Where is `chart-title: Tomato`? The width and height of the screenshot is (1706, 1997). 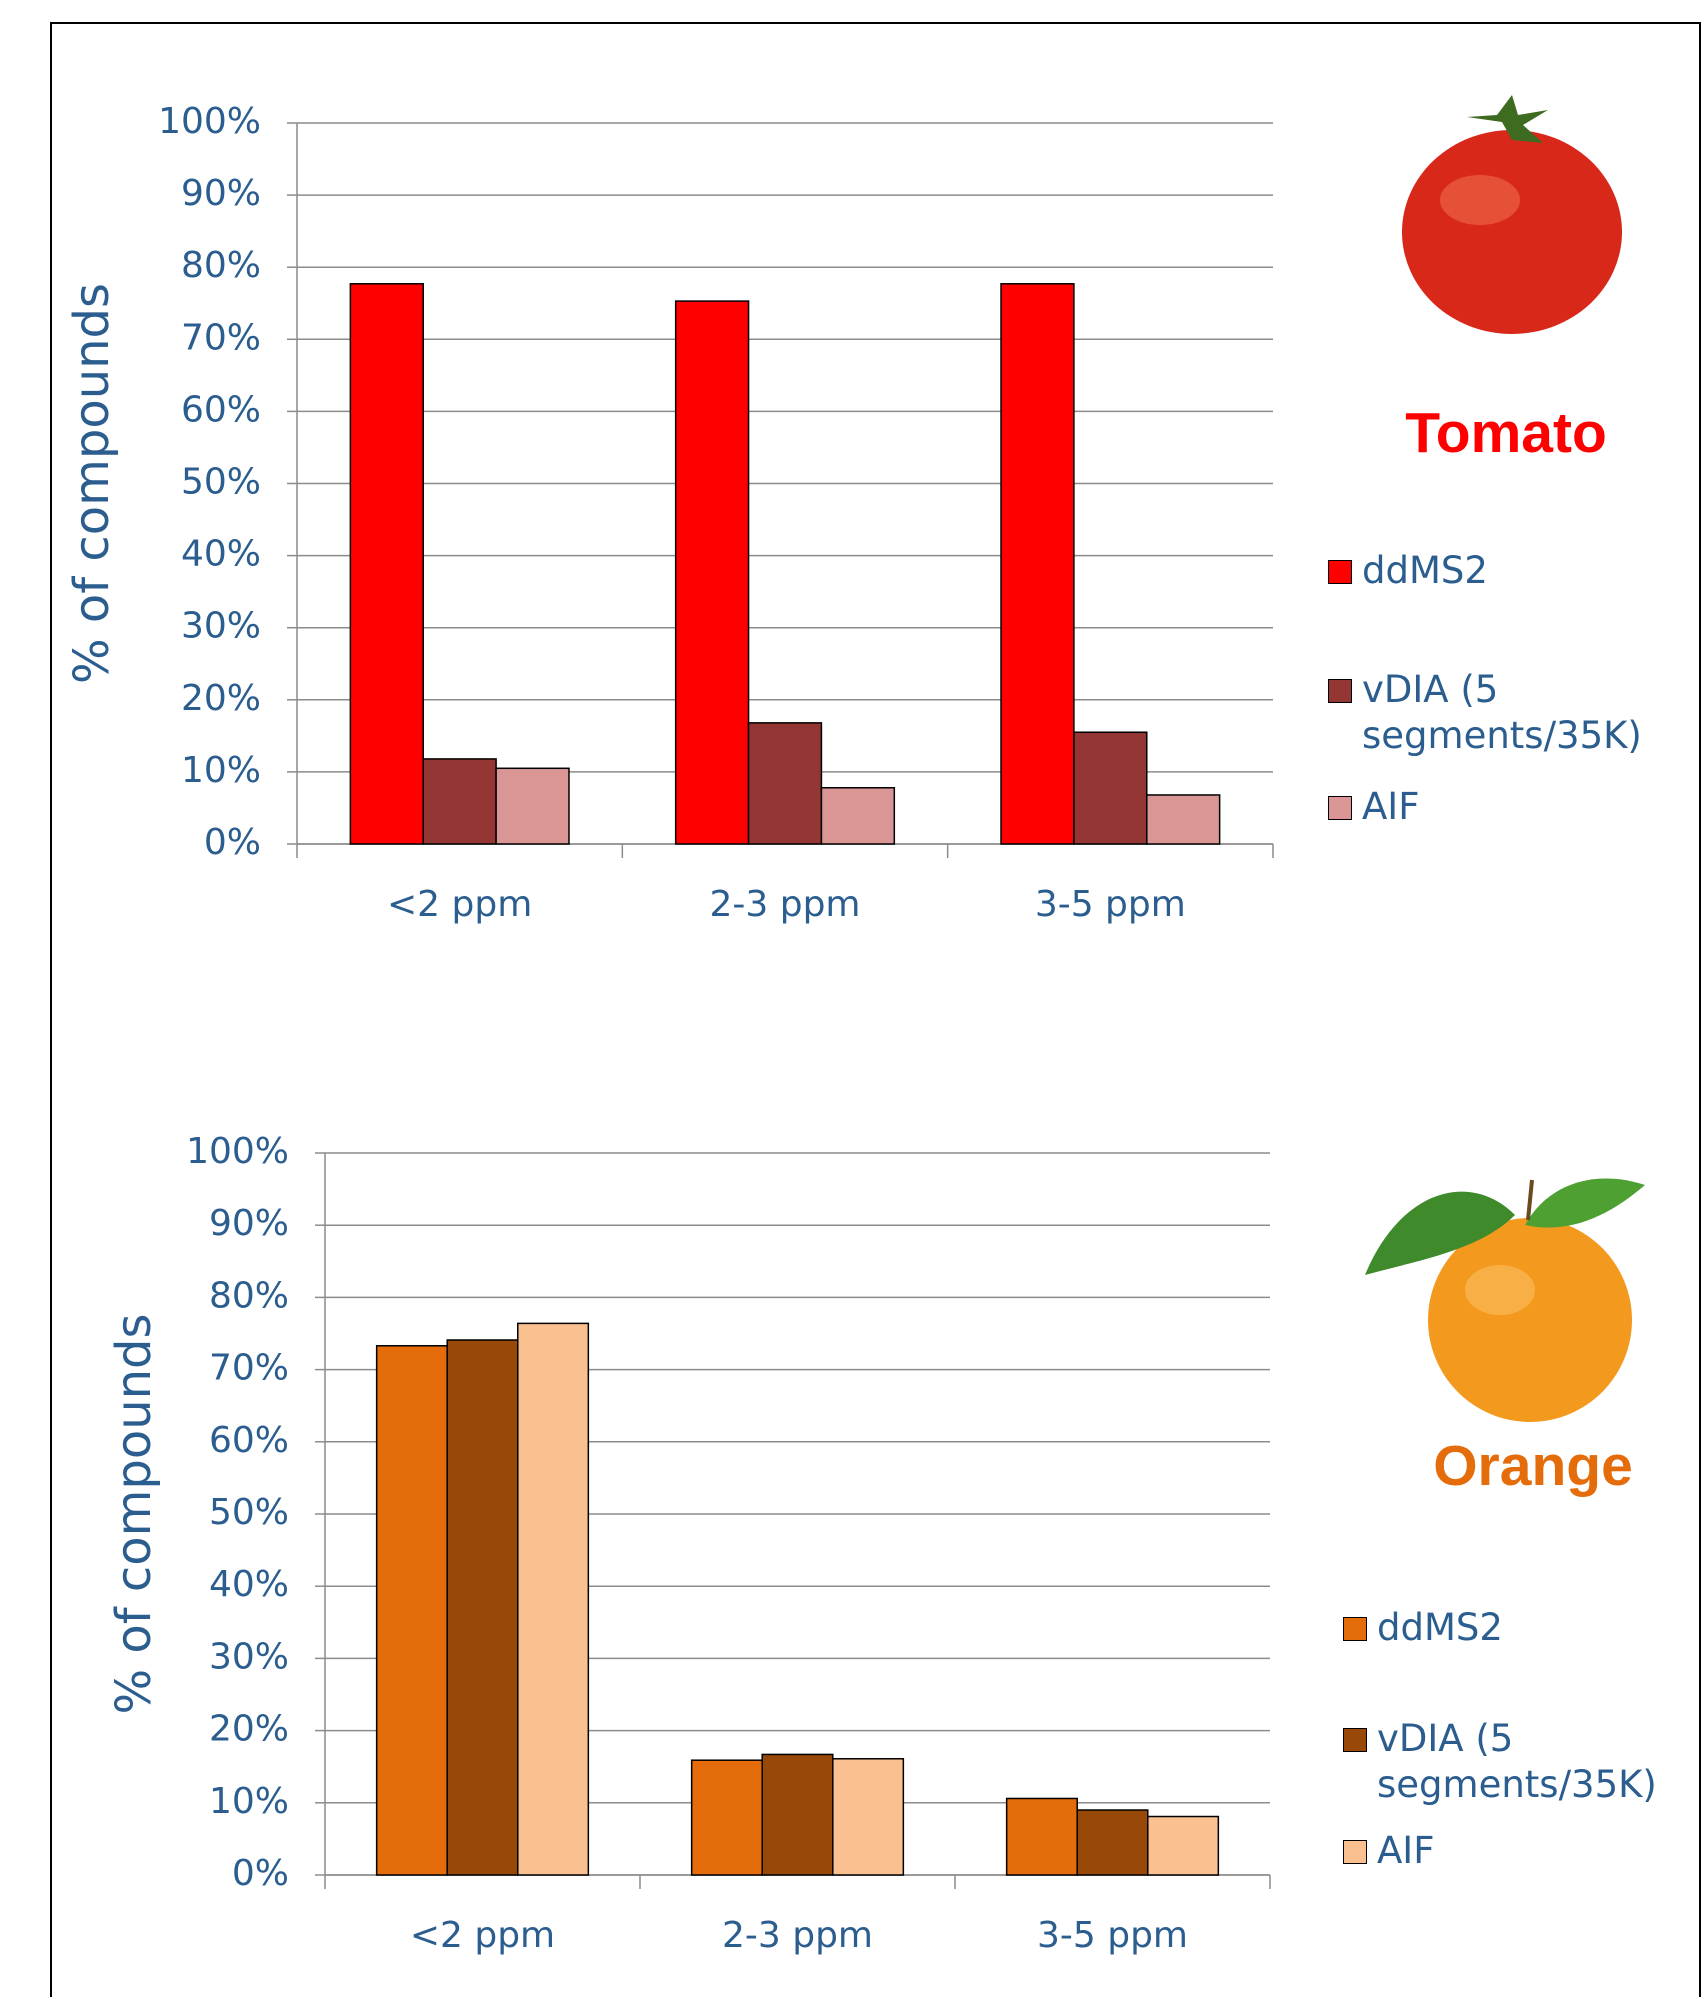 chart-title: Tomato is located at coordinates (1506, 433).